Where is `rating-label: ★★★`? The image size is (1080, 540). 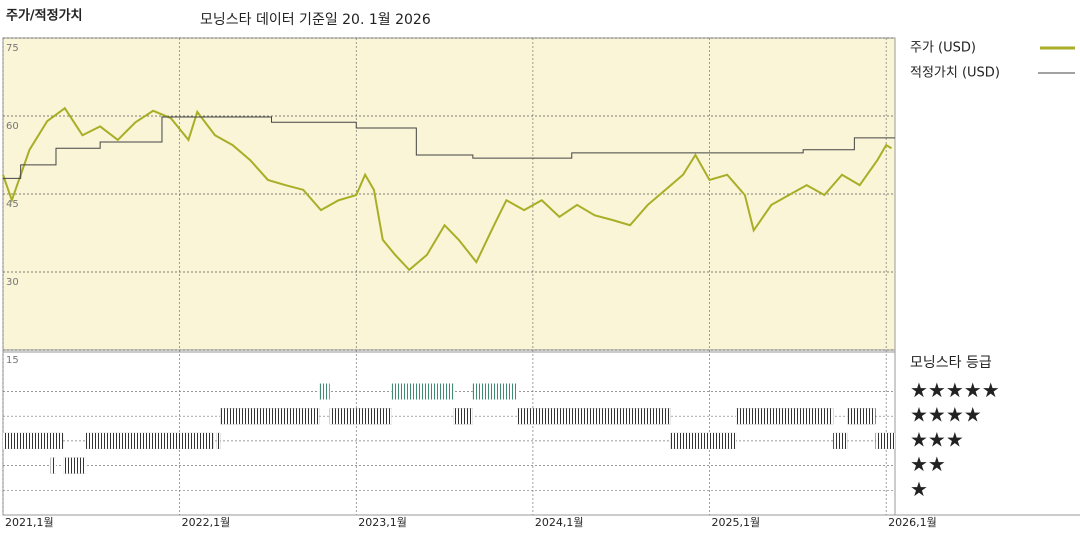
rating-label: ★★★ is located at coordinates (937, 439).